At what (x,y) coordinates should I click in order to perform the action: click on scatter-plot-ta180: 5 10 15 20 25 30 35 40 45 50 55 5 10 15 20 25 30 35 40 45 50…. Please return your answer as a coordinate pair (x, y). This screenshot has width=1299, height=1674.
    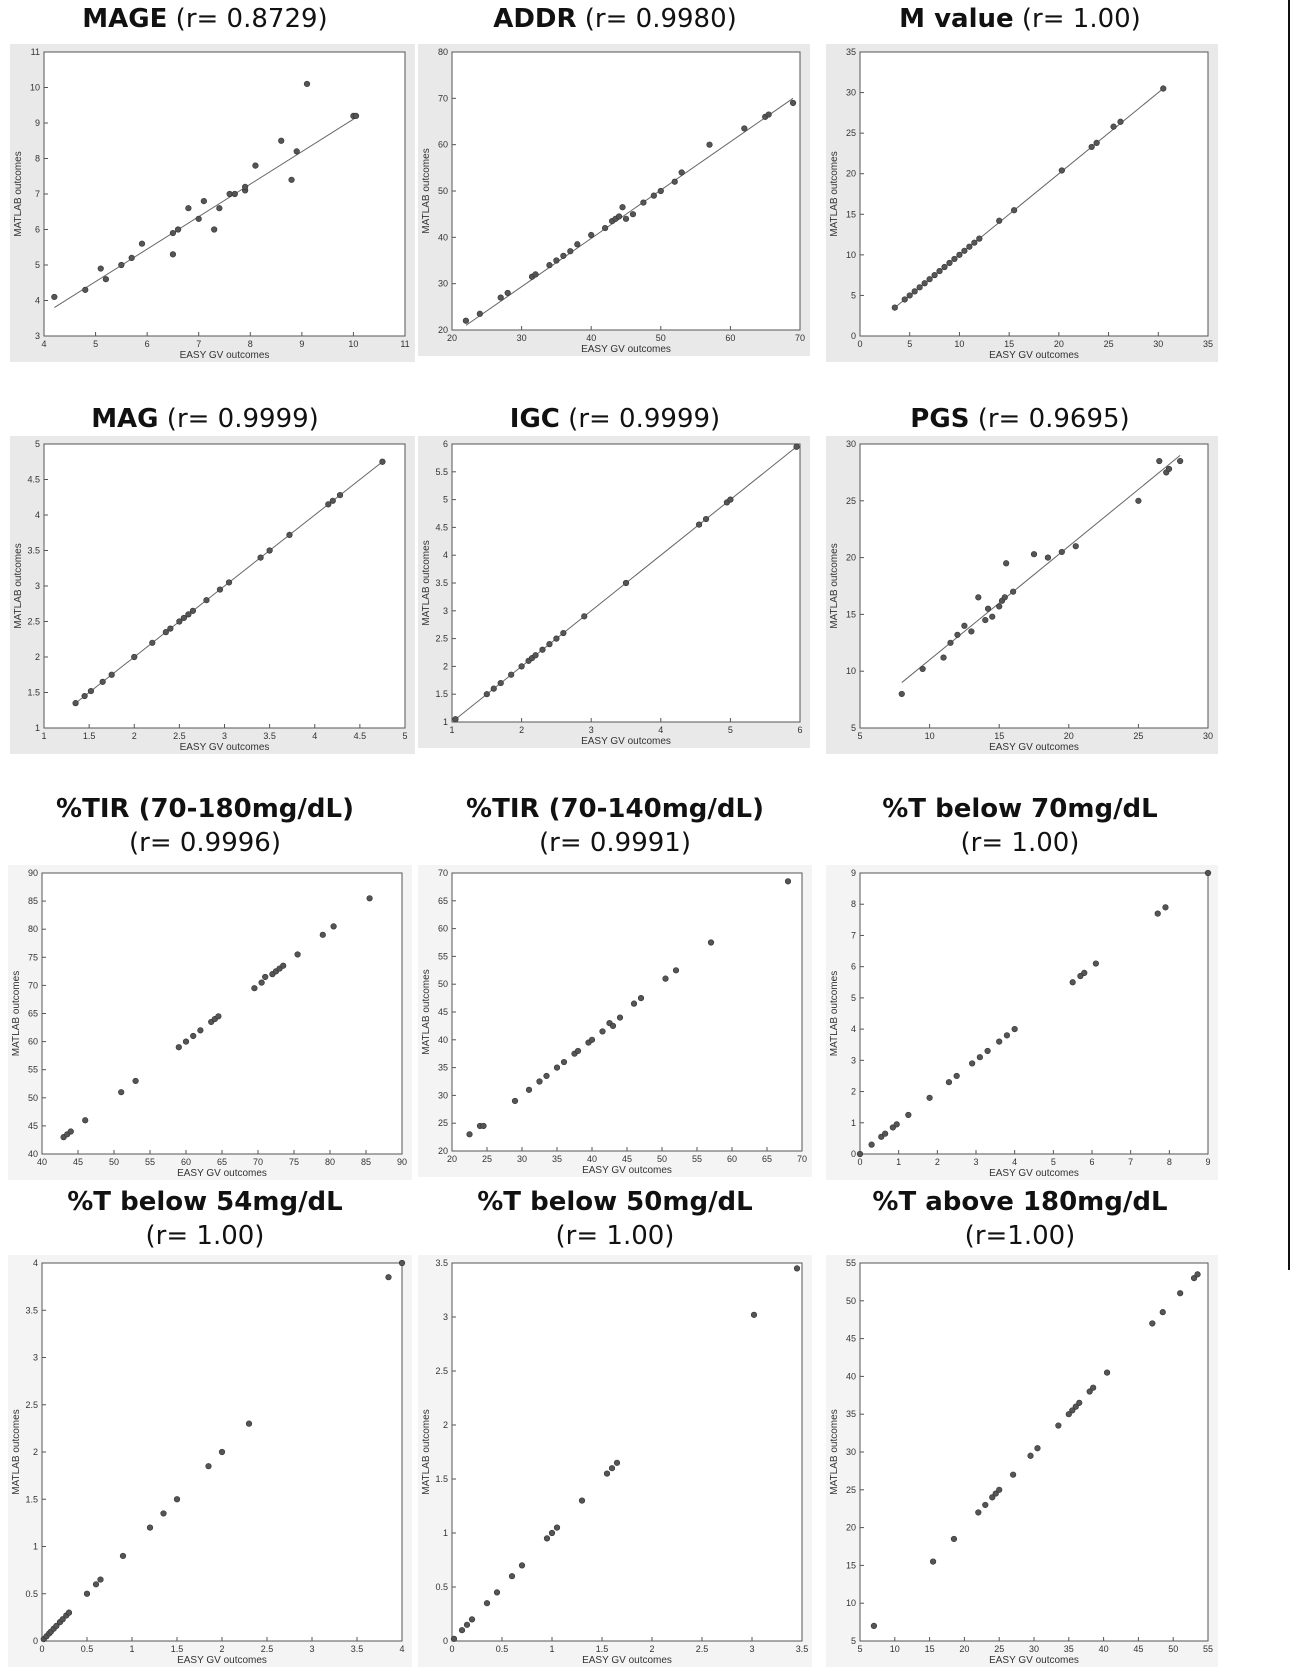
    Looking at the image, I should click on (1022, 1461).